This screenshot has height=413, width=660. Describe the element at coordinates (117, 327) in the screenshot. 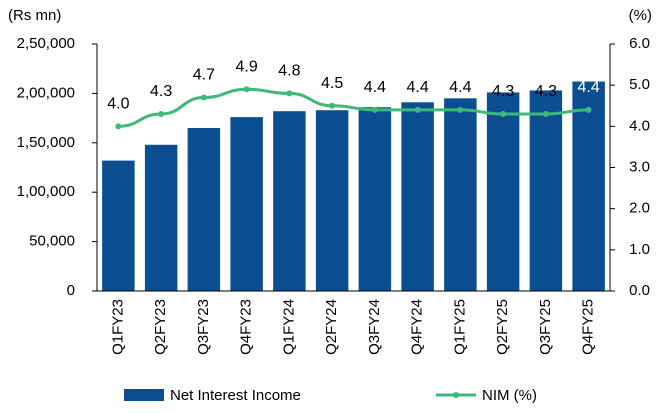

I see `x-tick-label: Q1FY23` at that location.